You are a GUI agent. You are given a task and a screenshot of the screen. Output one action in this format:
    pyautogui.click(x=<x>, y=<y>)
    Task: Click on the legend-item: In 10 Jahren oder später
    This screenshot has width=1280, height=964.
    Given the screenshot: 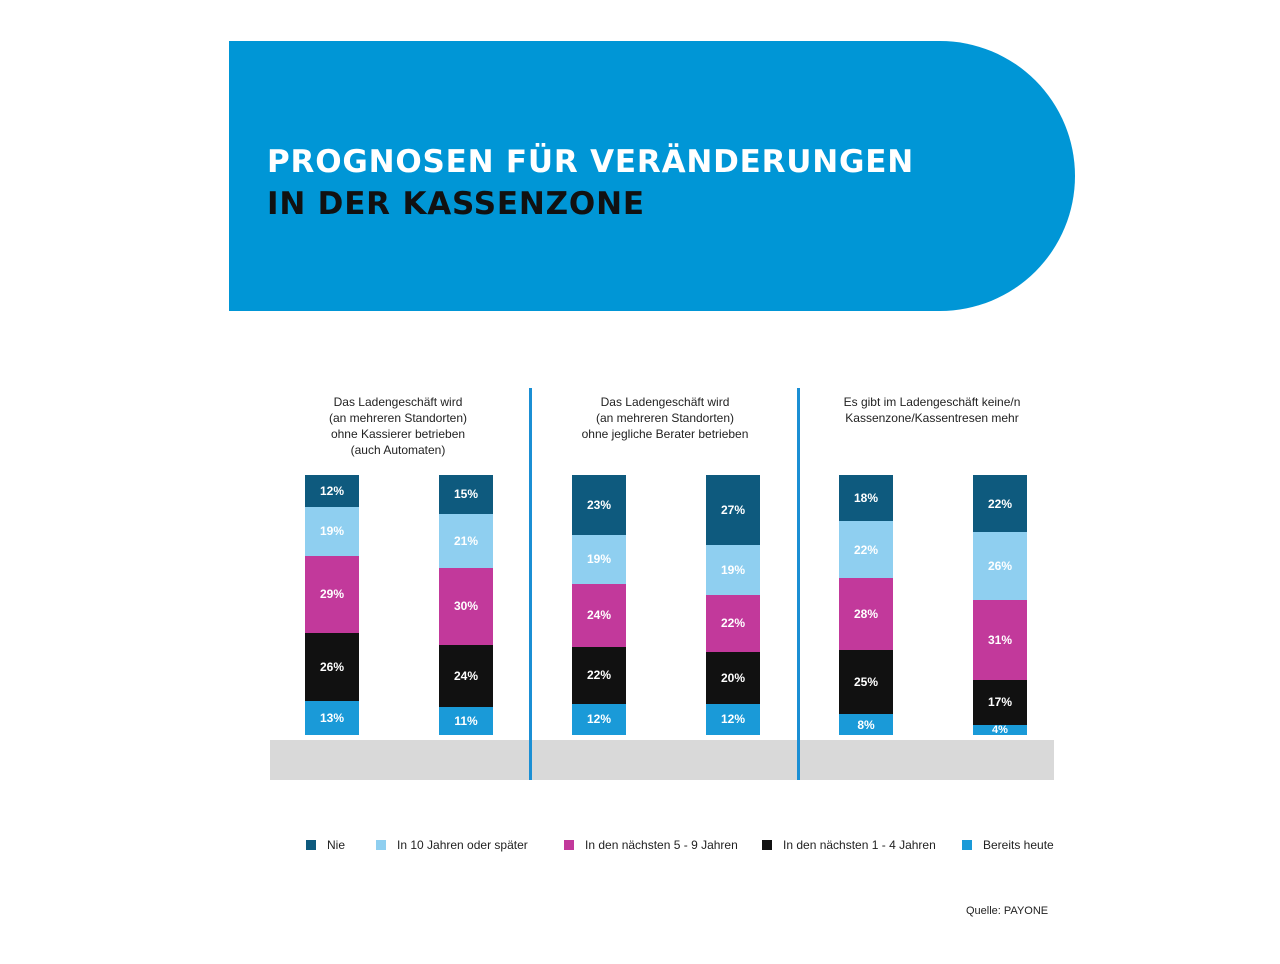 What is the action you would take?
    pyautogui.click(x=452, y=845)
    